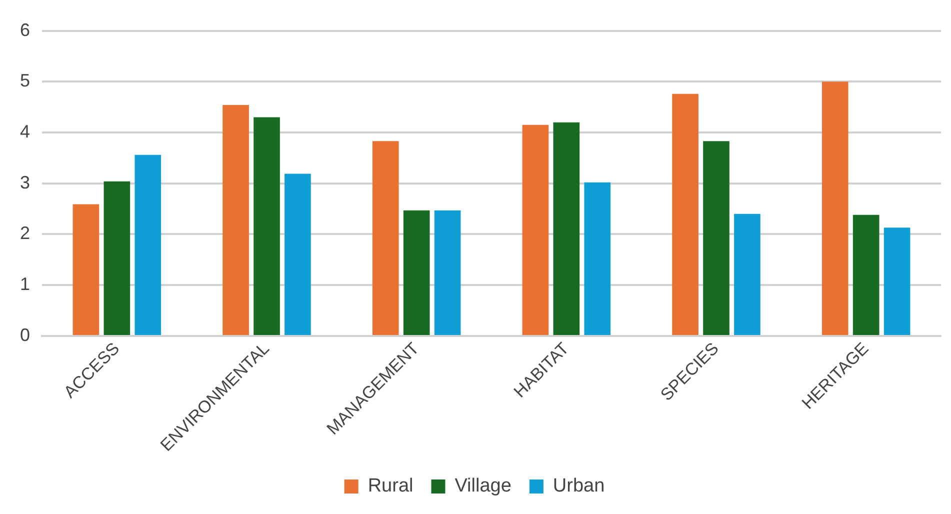  Describe the element at coordinates (25, 30) in the screenshot. I see `y-tick-label: 6` at that location.